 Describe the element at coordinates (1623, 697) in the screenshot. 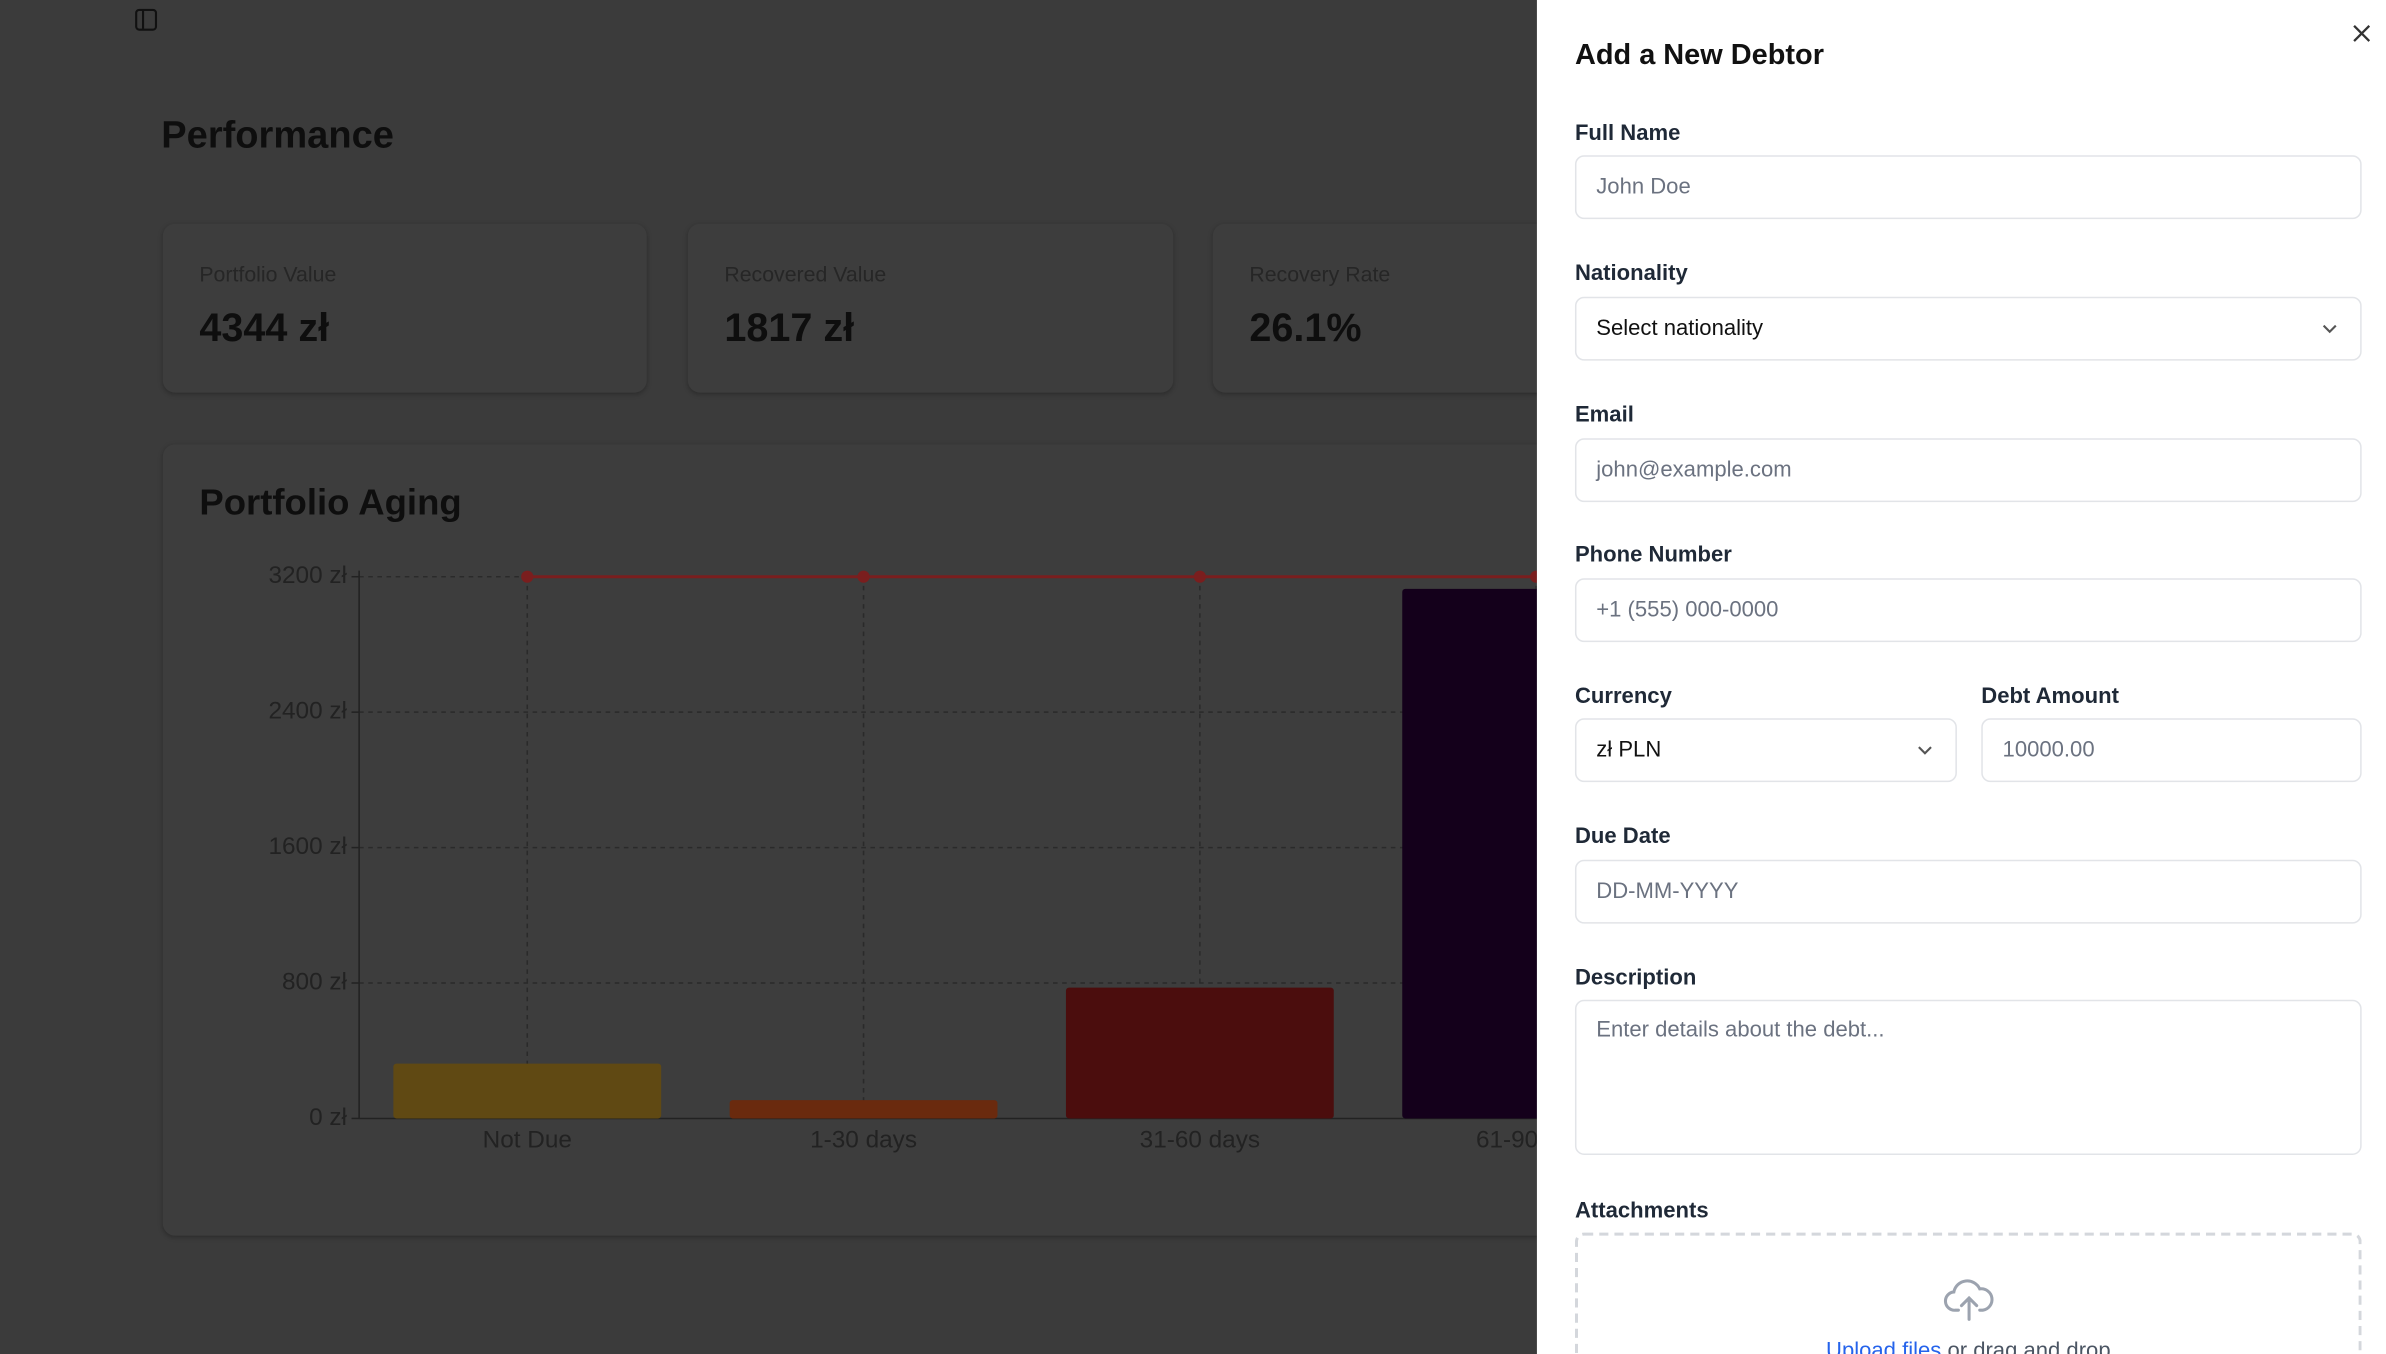

I see `field-label: Currency` at that location.